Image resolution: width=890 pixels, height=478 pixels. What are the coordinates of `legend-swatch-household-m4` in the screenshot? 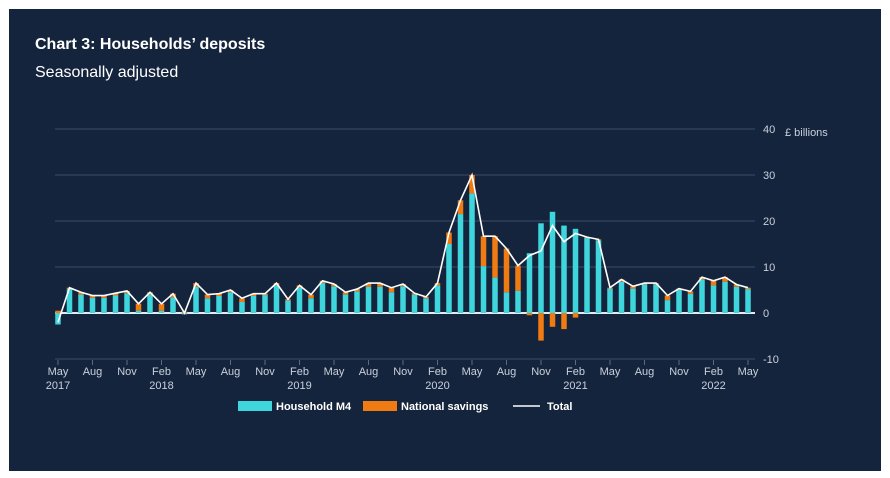 It's located at (255, 406).